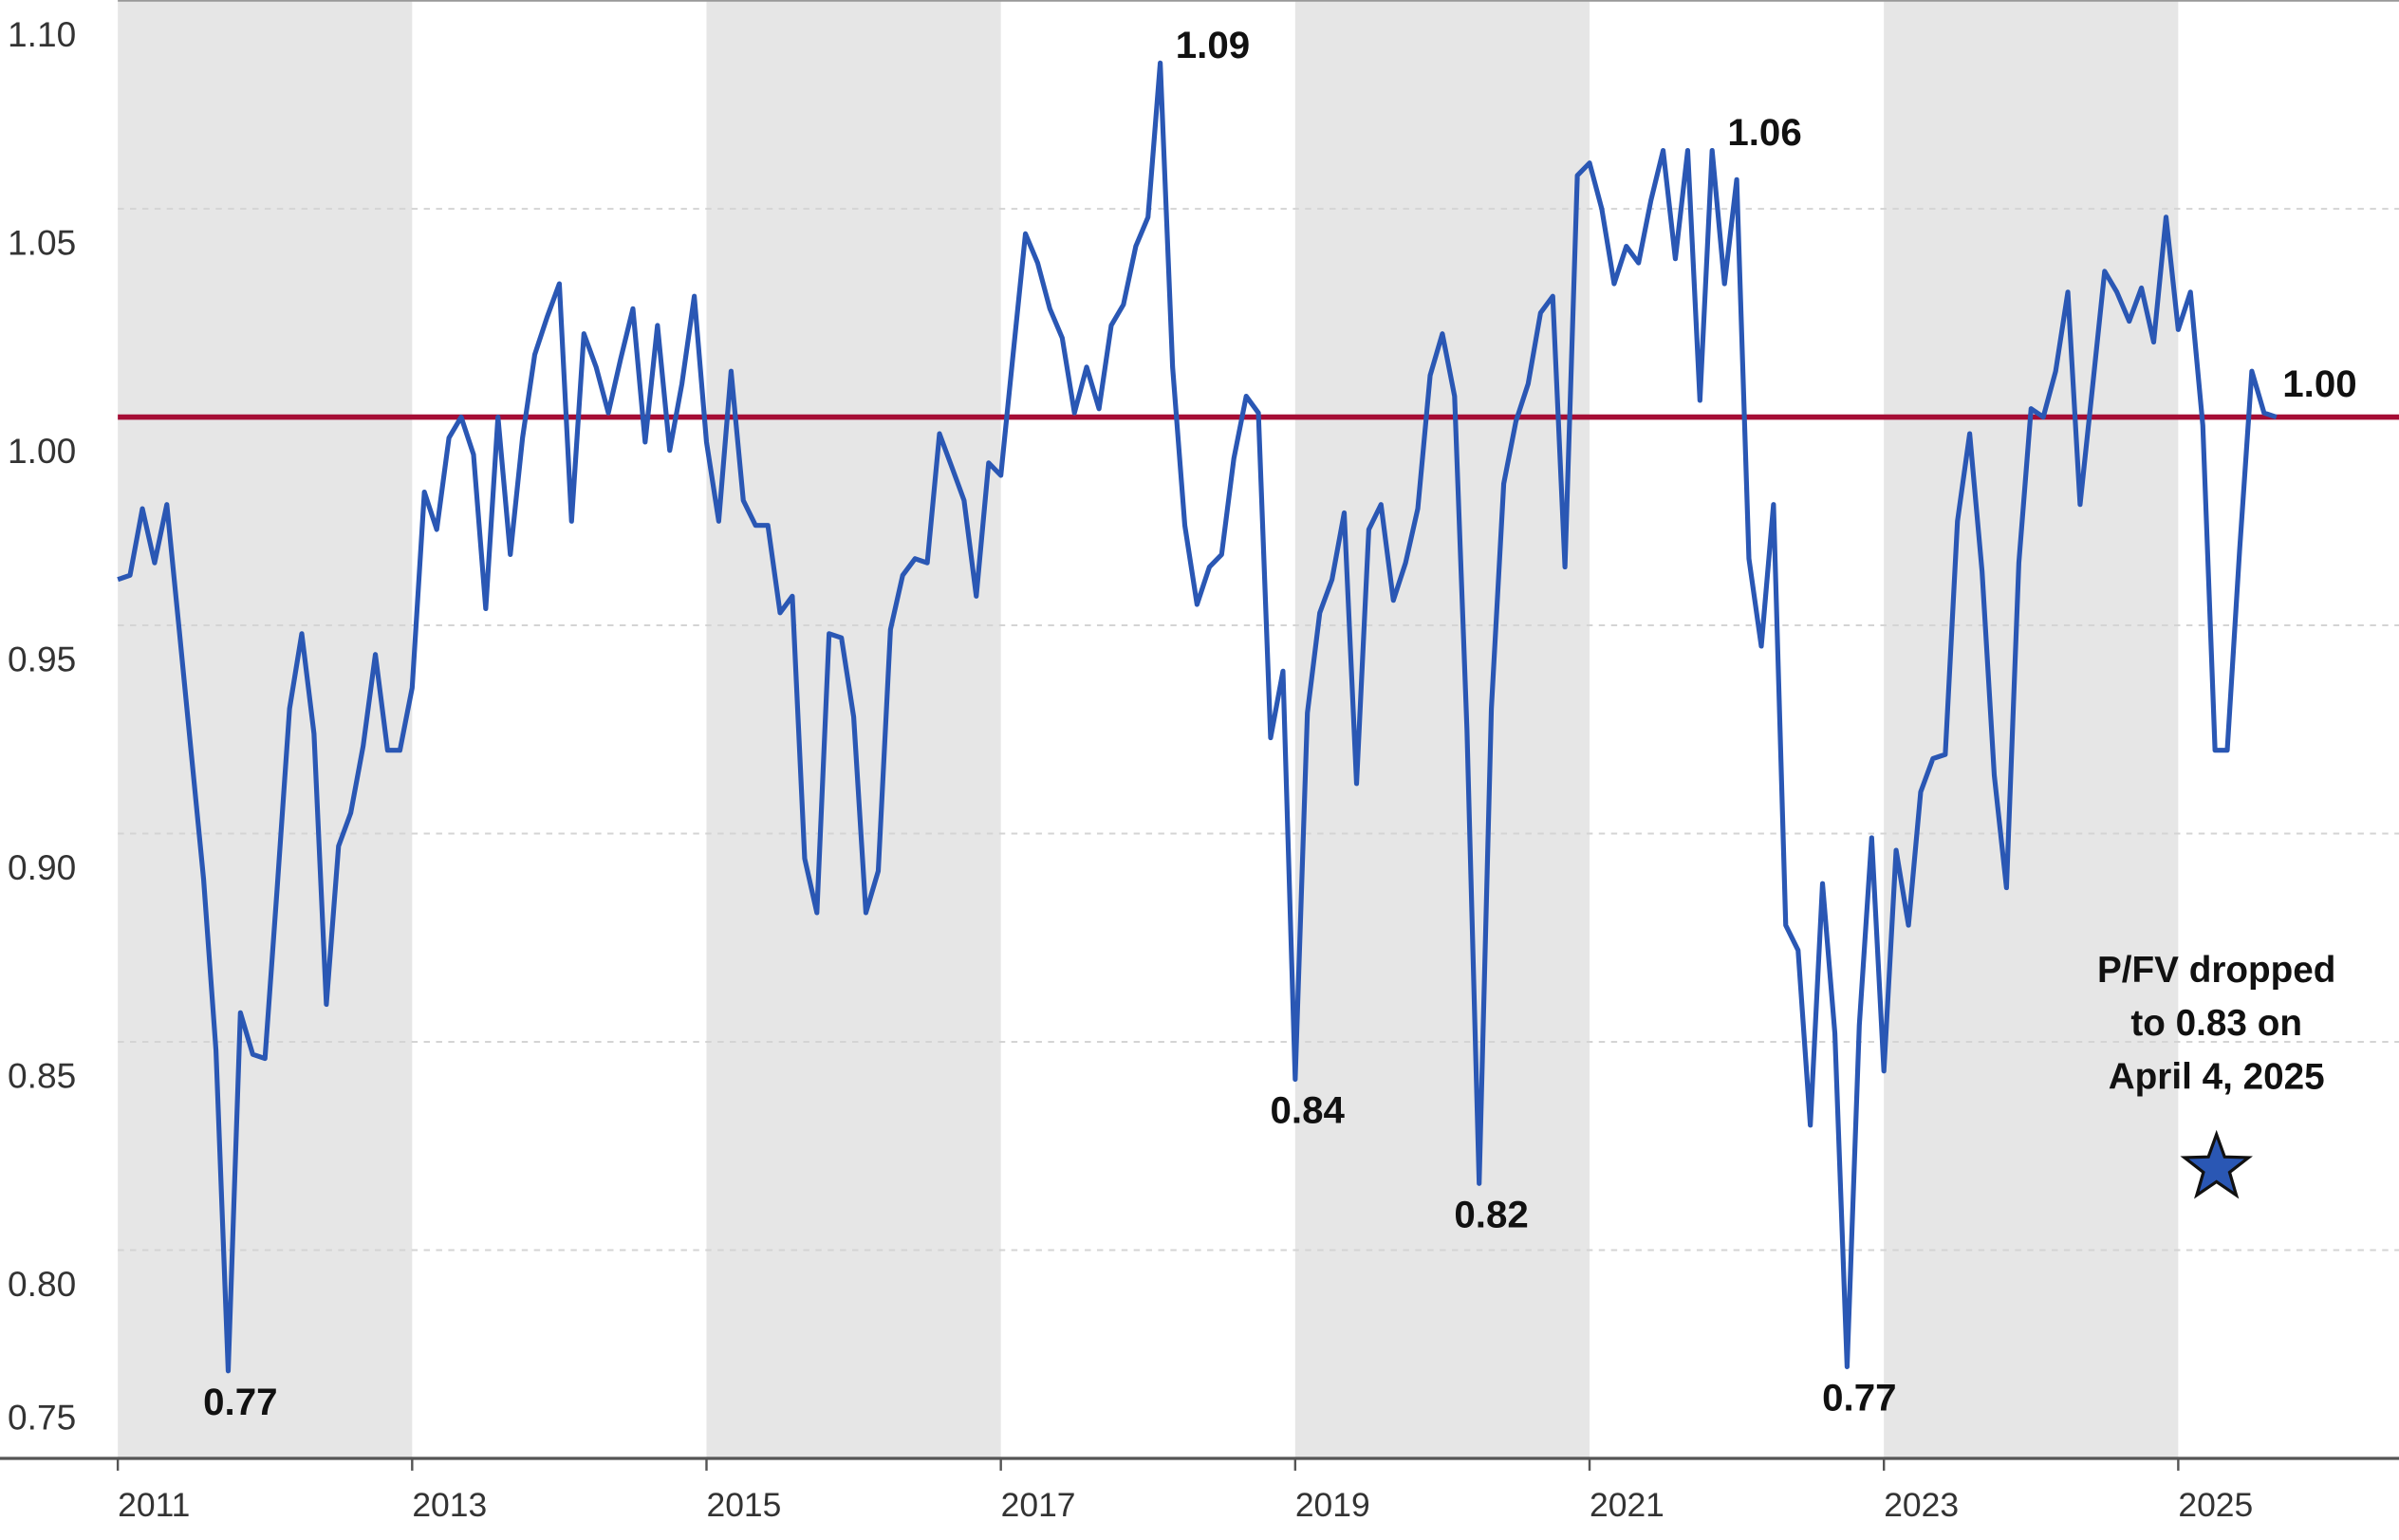 The width and height of the screenshot is (2399, 1540). Describe the element at coordinates (2216, 1164) in the screenshot. I see `annotation-star` at that location.